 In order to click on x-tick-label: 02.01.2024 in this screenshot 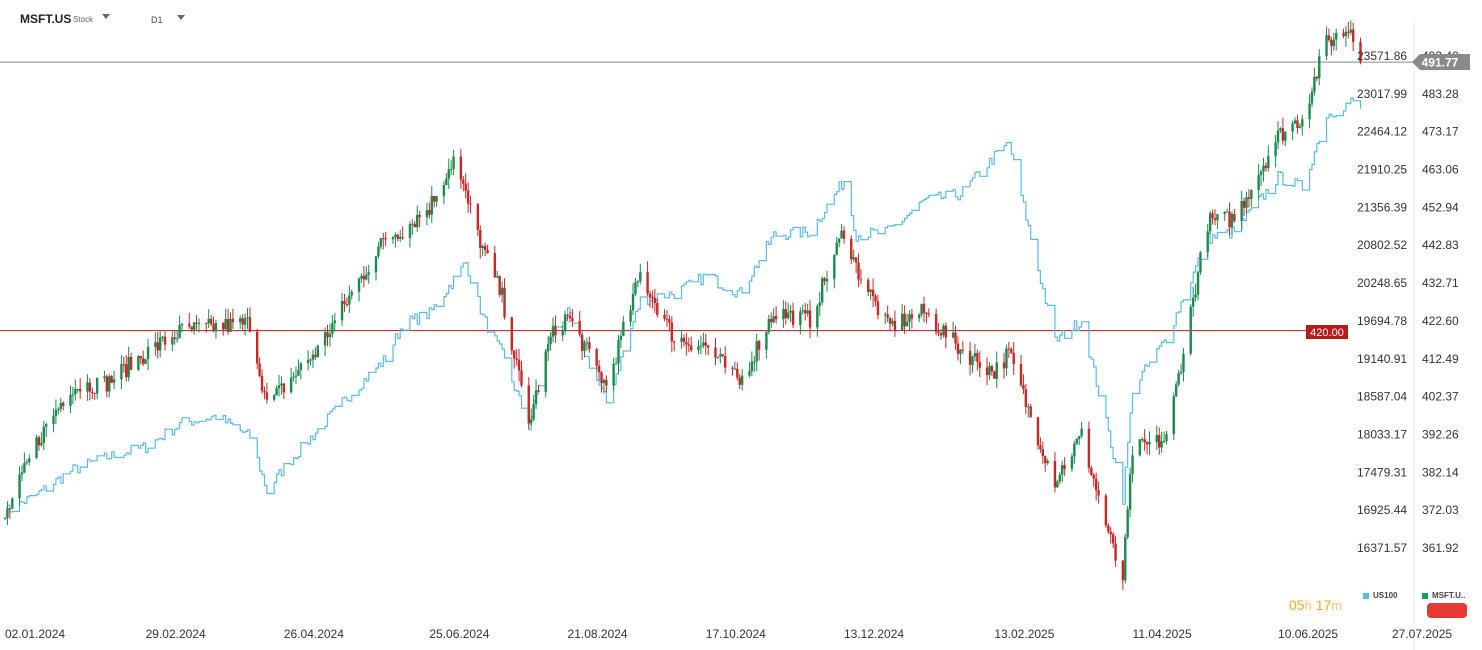, I will do `click(35, 634)`.